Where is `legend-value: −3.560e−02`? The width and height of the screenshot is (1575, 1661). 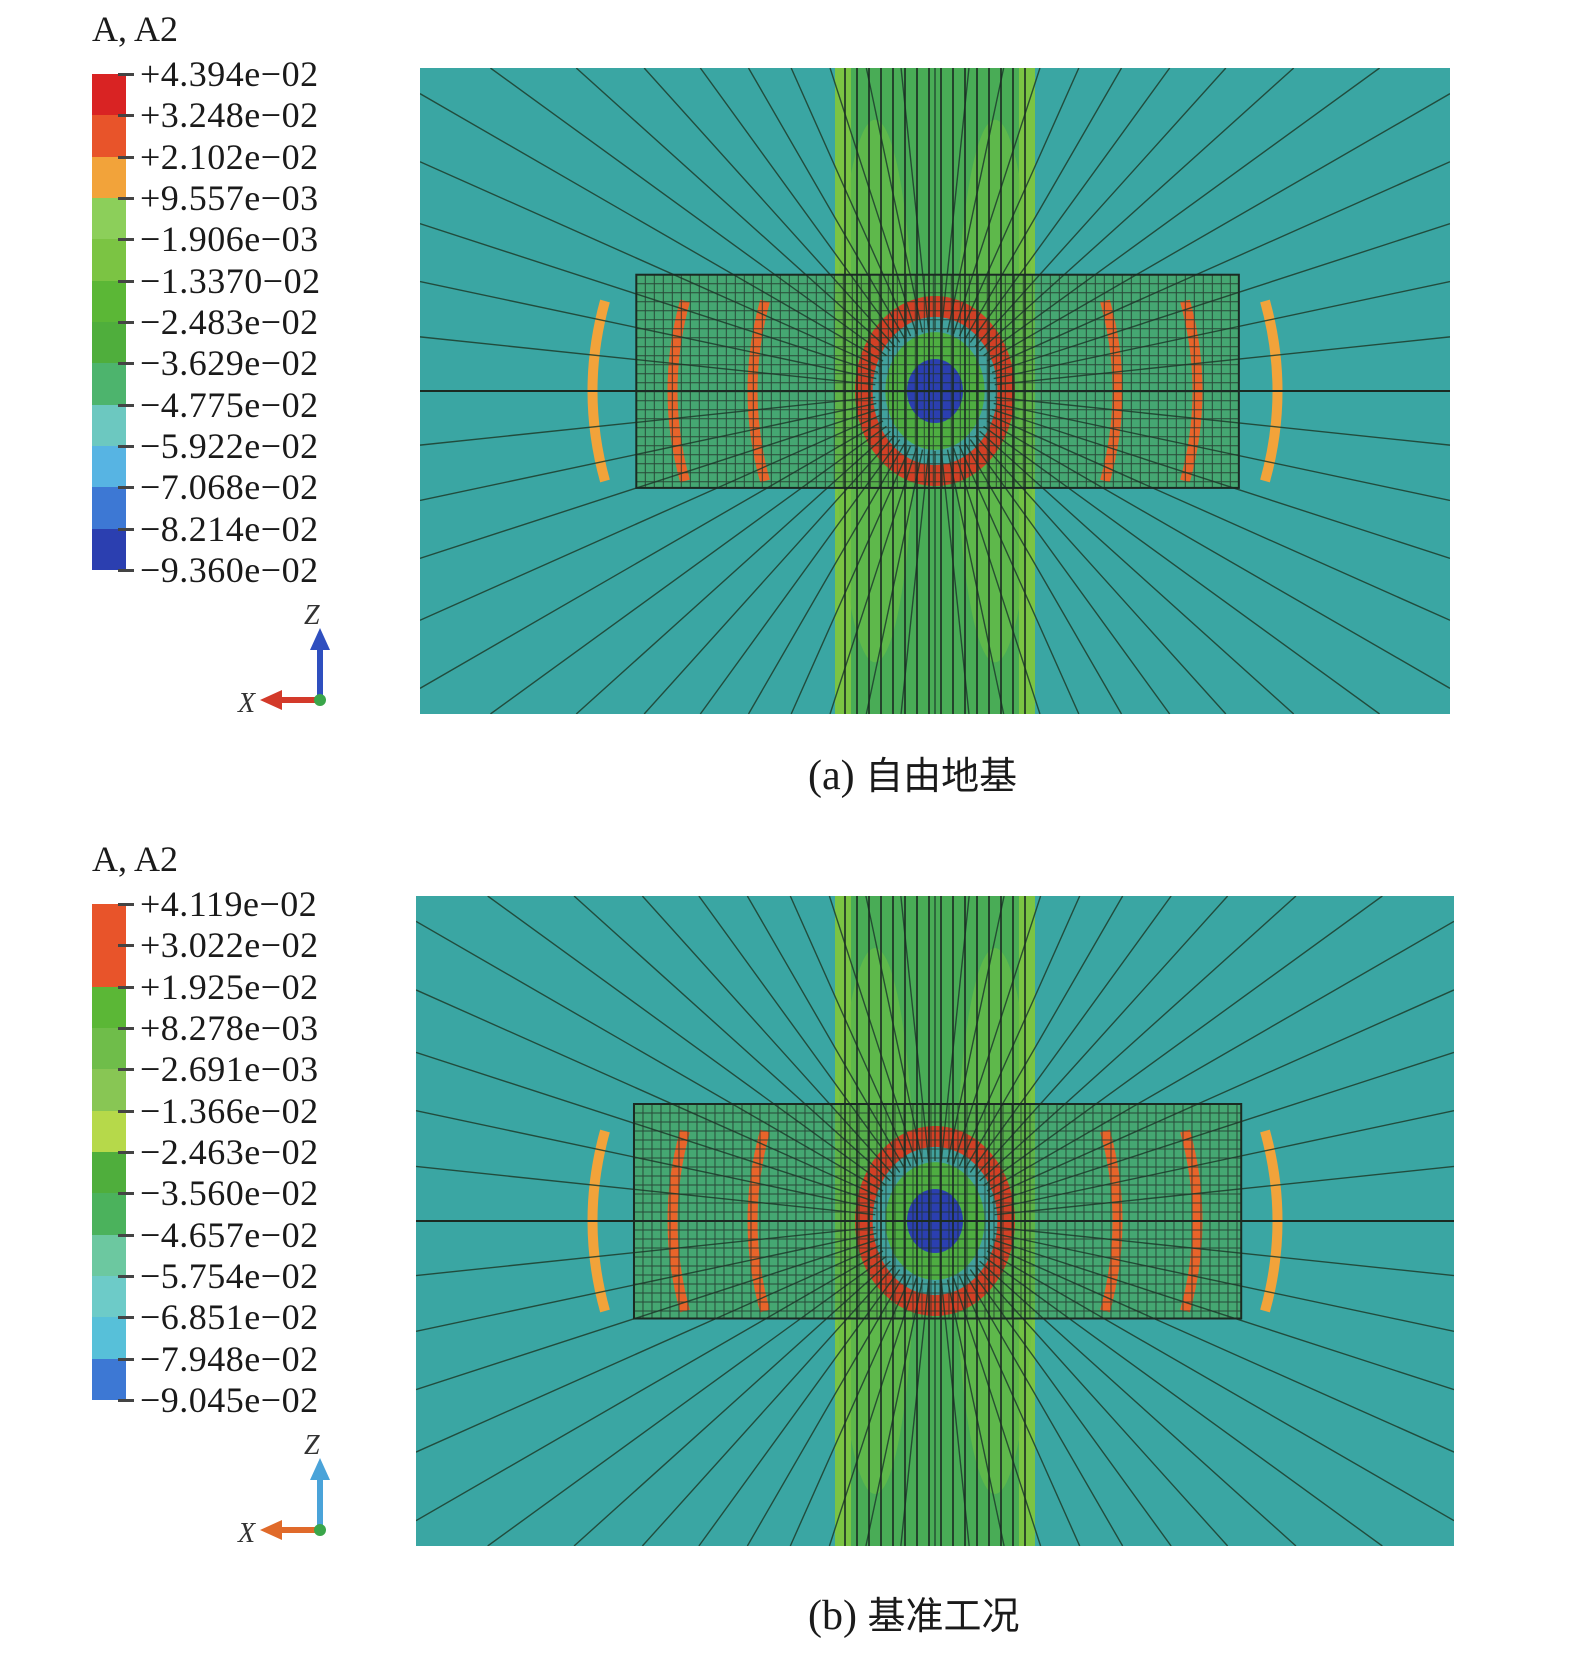
legend-value: −3.560e−02 is located at coordinates (229, 1193).